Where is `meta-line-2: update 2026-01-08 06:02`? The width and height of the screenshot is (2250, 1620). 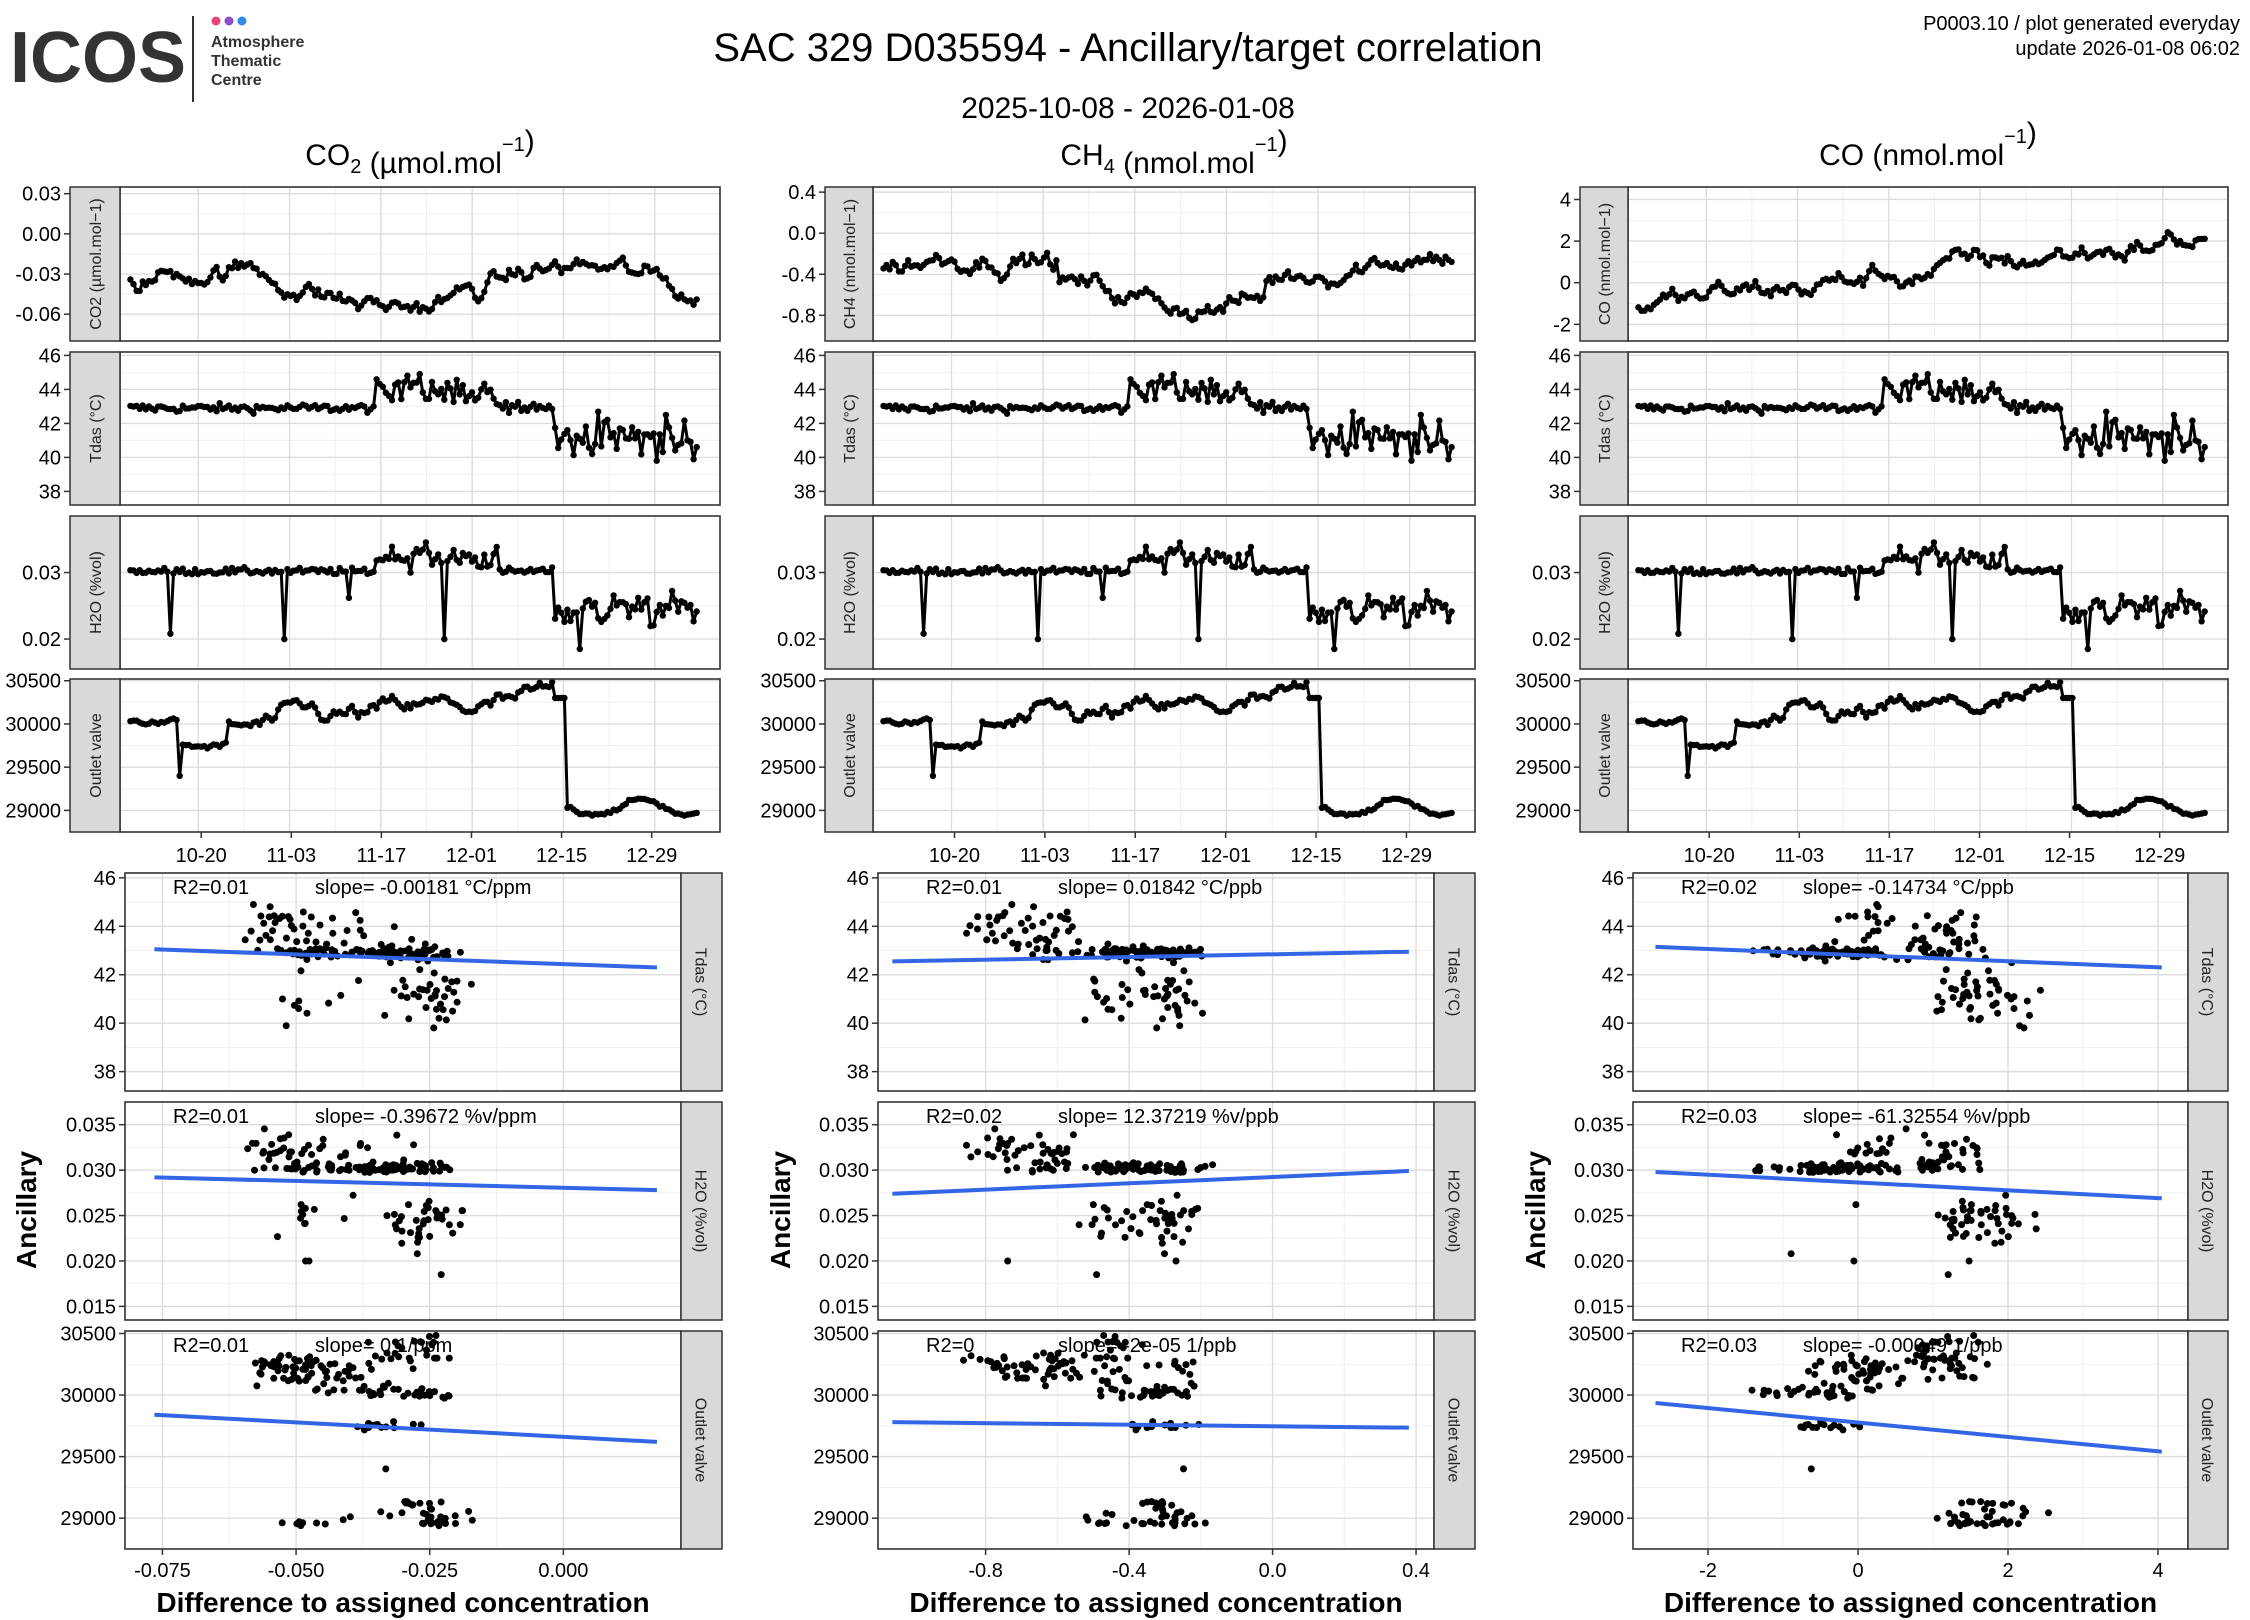
meta-line-2: update 2026-01-08 06:02 is located at coordinates (2127, 49).